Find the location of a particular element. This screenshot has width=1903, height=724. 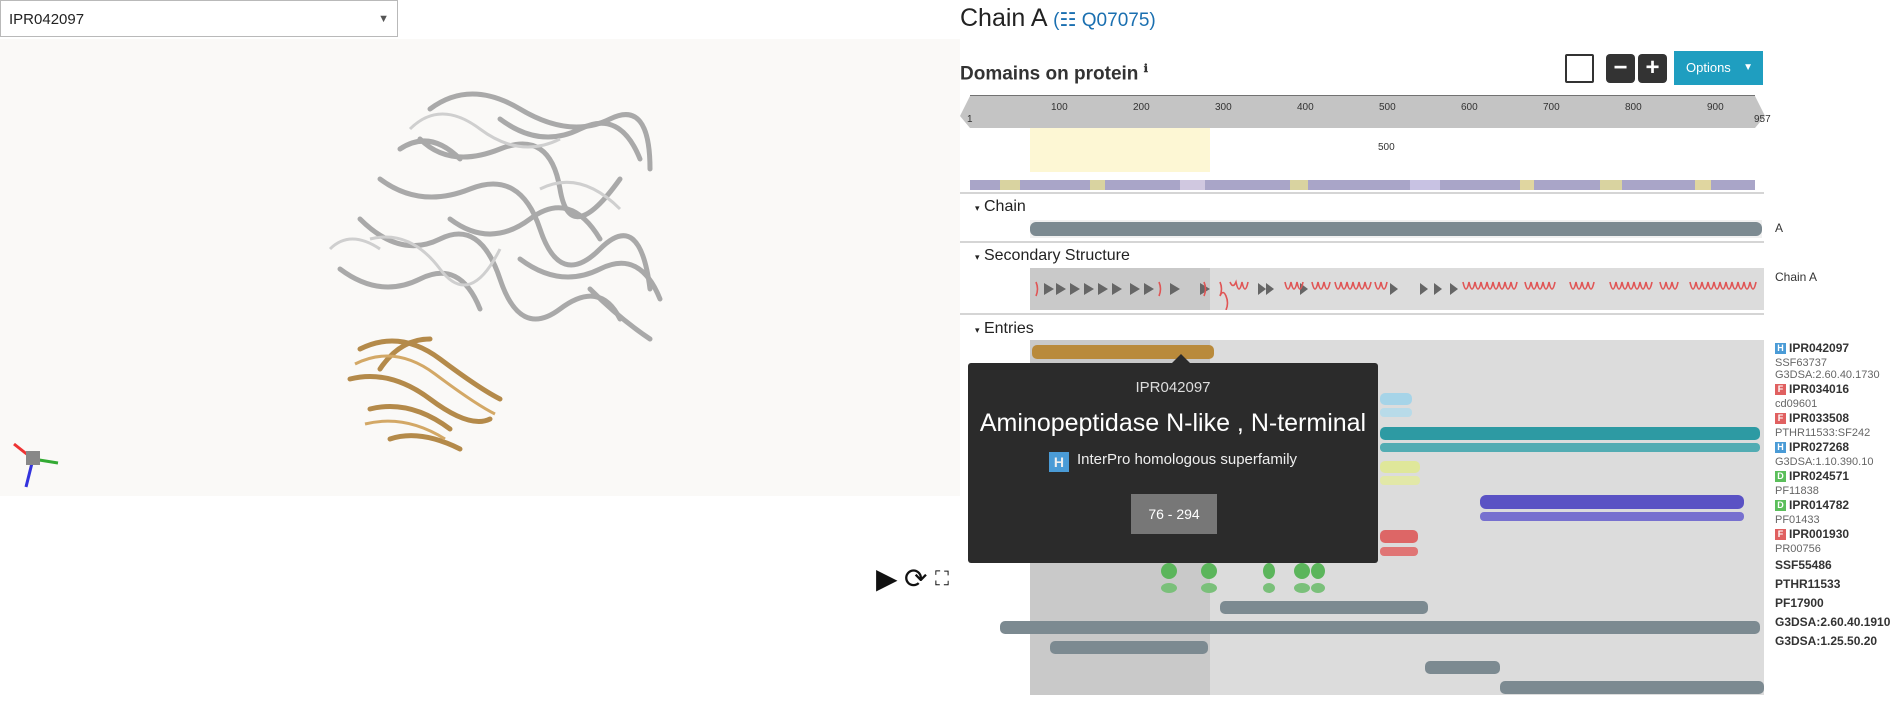

chain-track-header: ▾ Chain is located at coordinates (1000, 207).